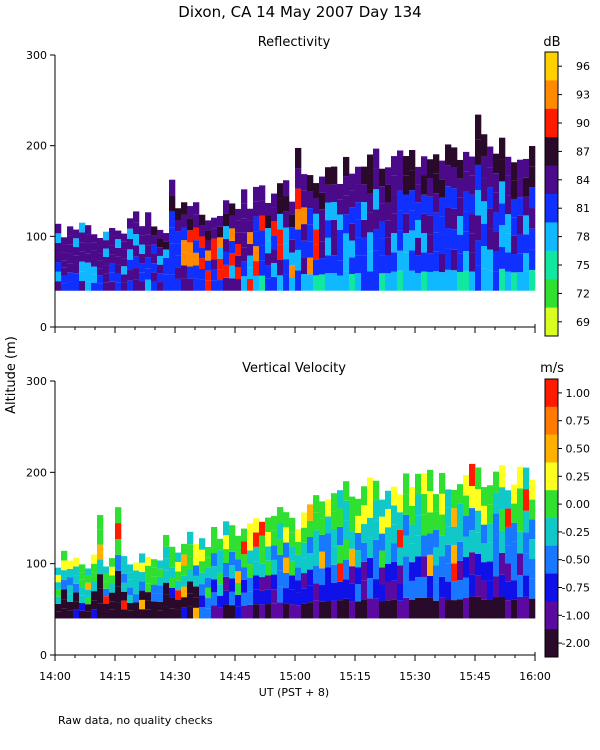 The image size is (600, 750). What do you see at coordinates (55, 676) in the screenshot?
I see `x-tick-label: 14:00` at bounding box center [55, 676].